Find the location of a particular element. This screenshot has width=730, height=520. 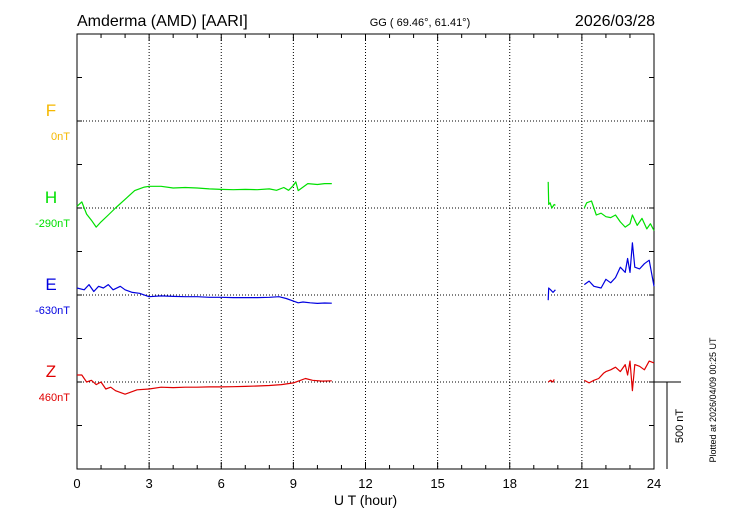

x-tick-label: 9 is located at coordinates (293, 483).